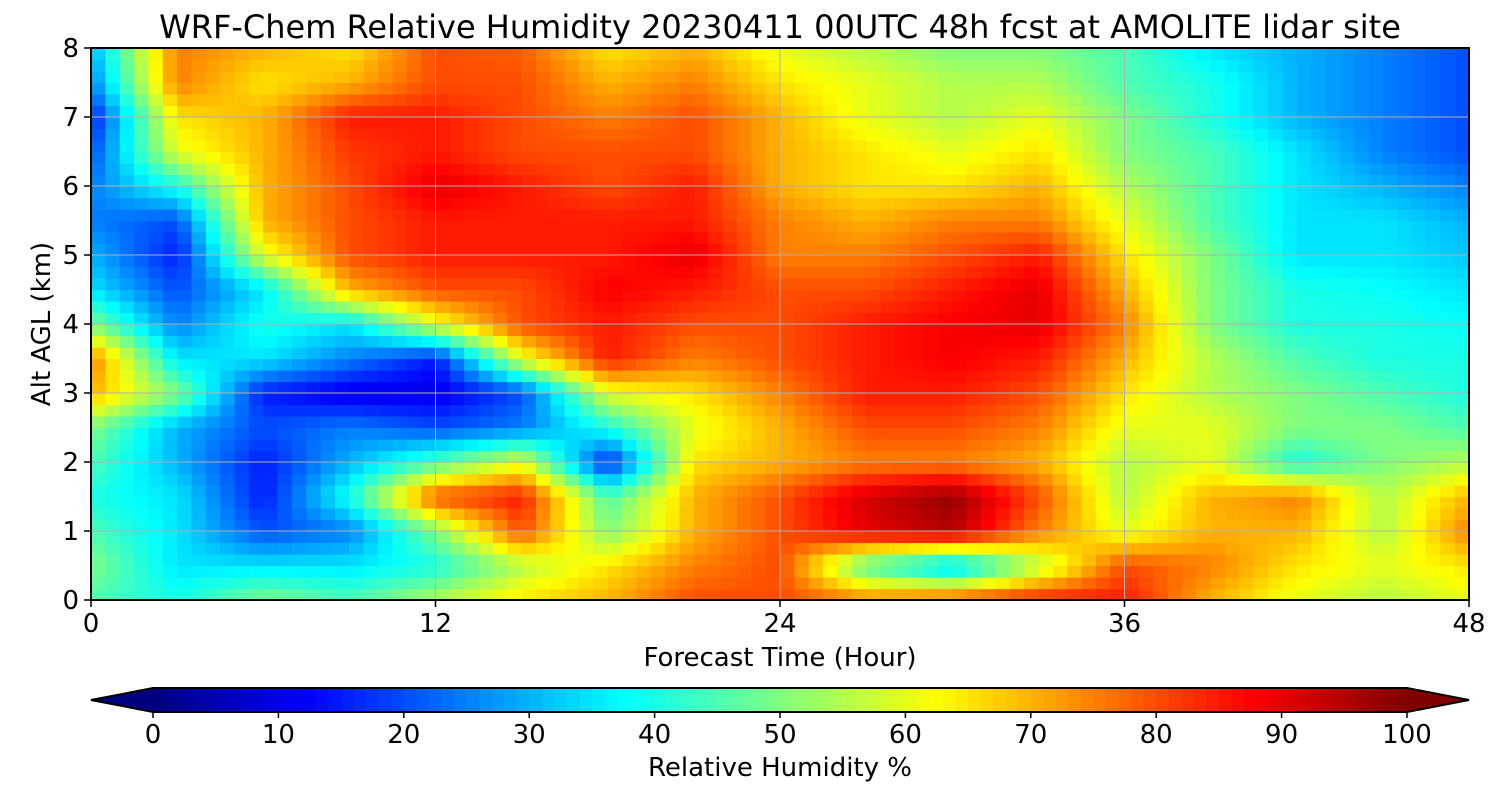  Describe the element at coordinates (70, 325) in the screenshot. I see `y-tick-label: 4` at that location.